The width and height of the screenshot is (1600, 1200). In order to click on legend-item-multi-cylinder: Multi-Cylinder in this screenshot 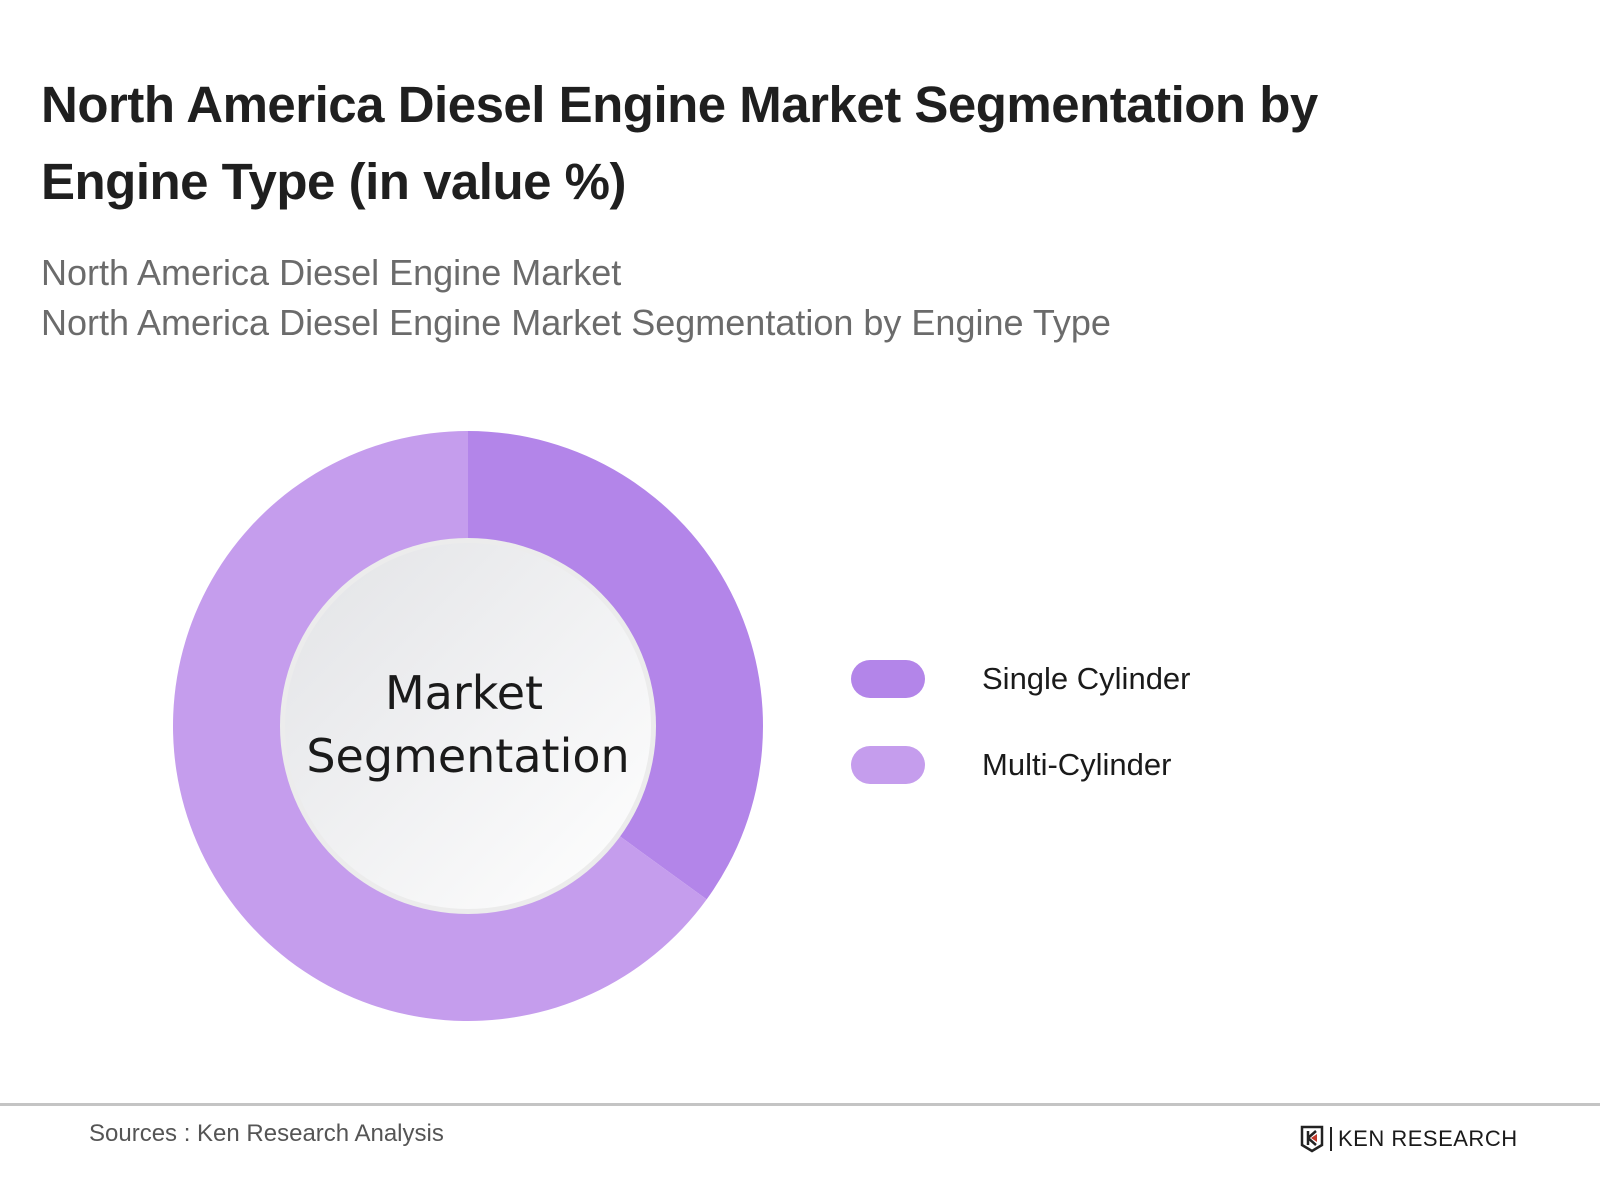, I will do `click(1011, 765)`.